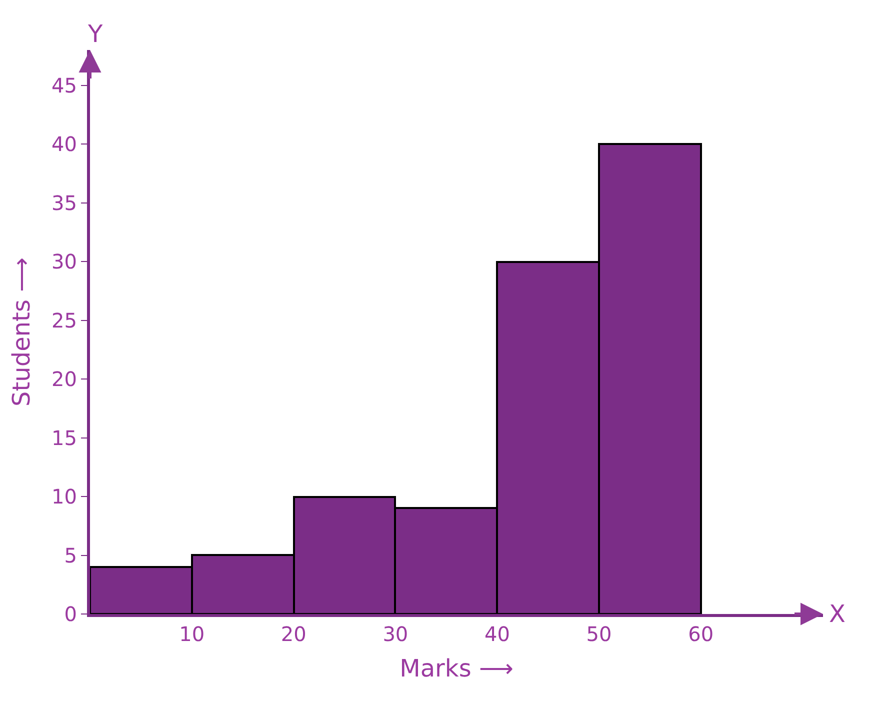 This screenshot has width=883, height=704. Describe the element at coordinates (395, 634) in the screenshot. I see `x-tick-label: 30` at that location.